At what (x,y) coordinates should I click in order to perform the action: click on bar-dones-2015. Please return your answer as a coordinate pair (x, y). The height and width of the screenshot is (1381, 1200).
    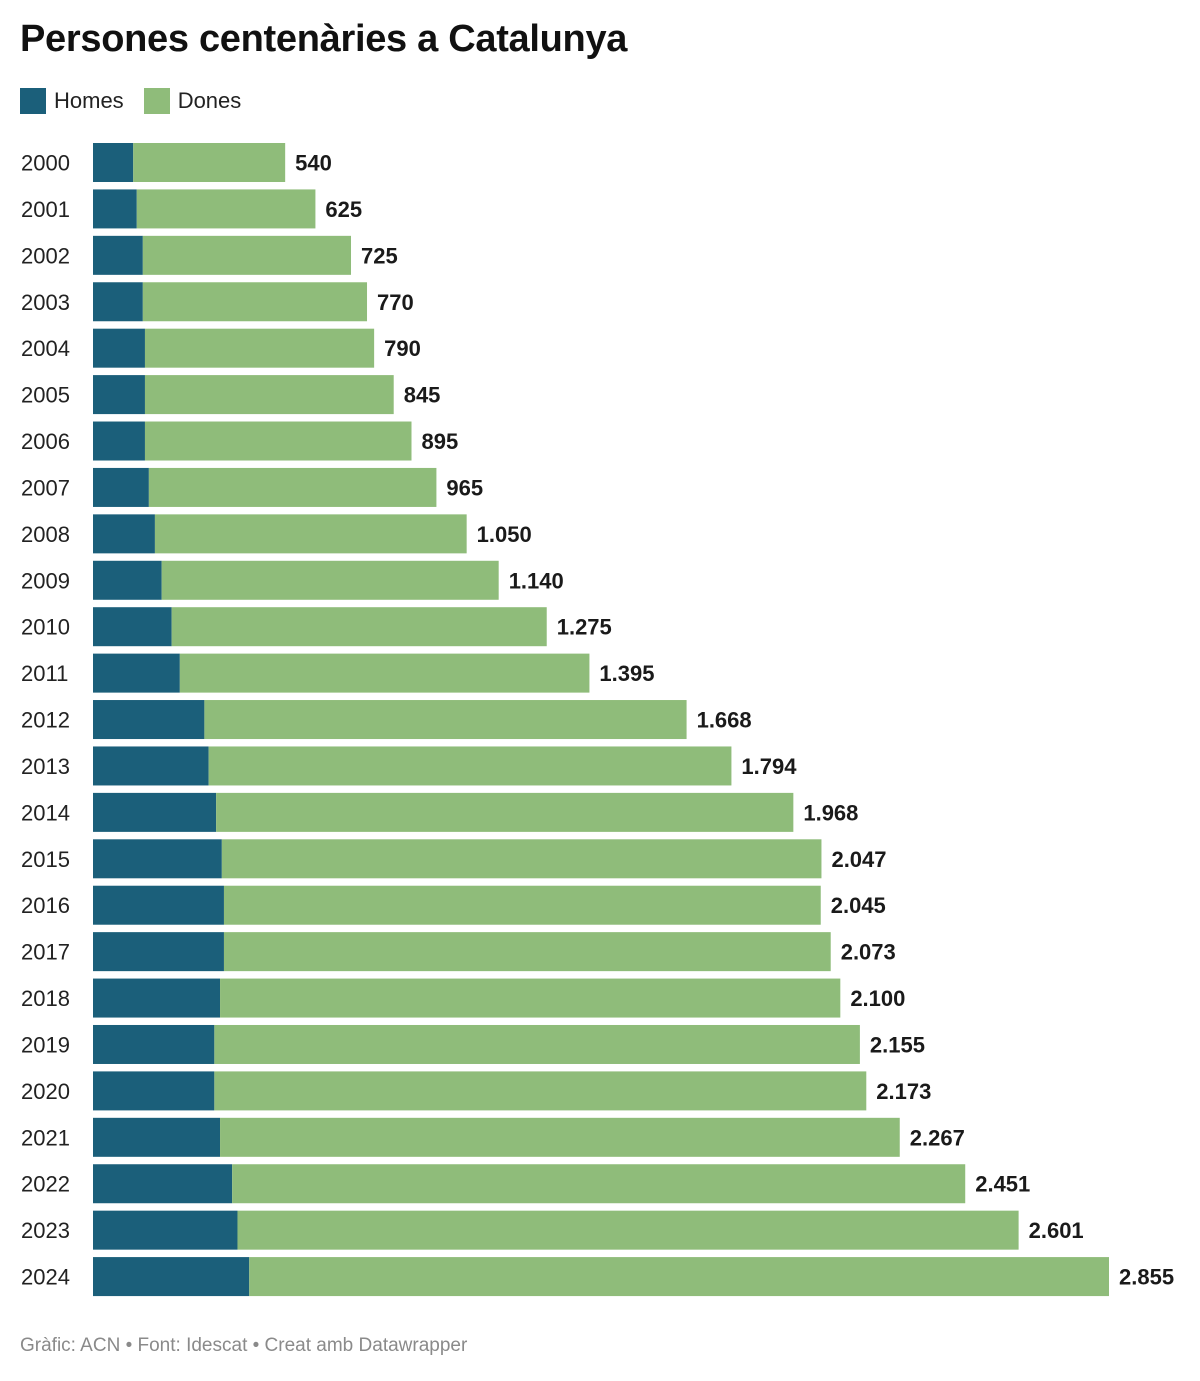
    Looking at the image, I should click on (521, 859).